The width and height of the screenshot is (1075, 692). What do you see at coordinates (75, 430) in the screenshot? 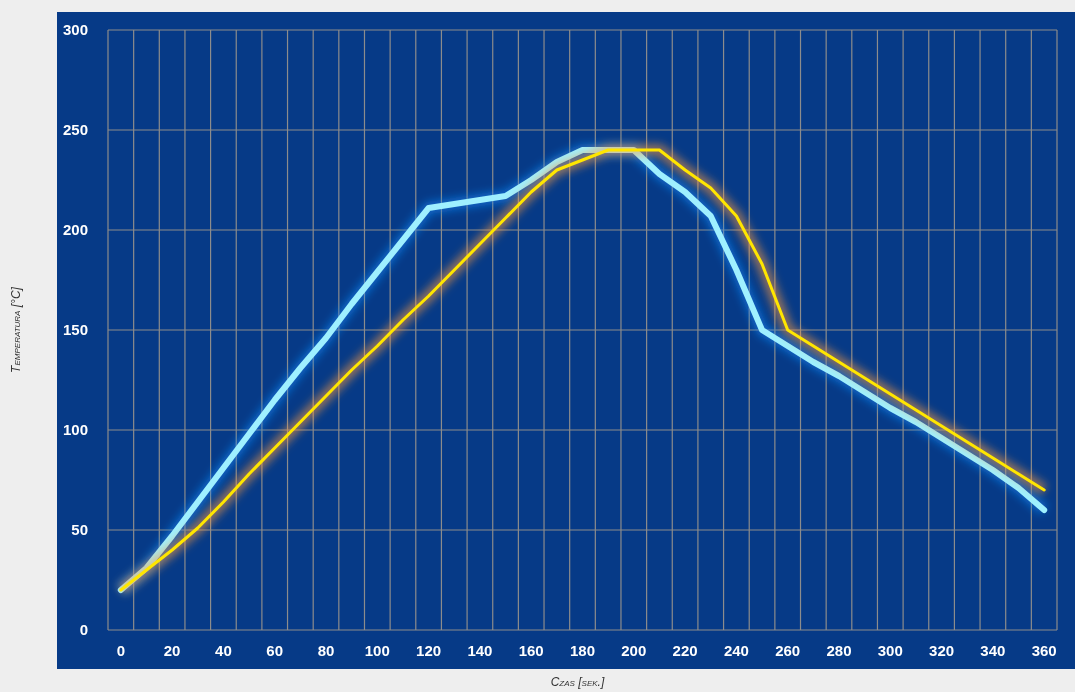
I see `y-tick-label: 100` at bounding box center [75, 430].